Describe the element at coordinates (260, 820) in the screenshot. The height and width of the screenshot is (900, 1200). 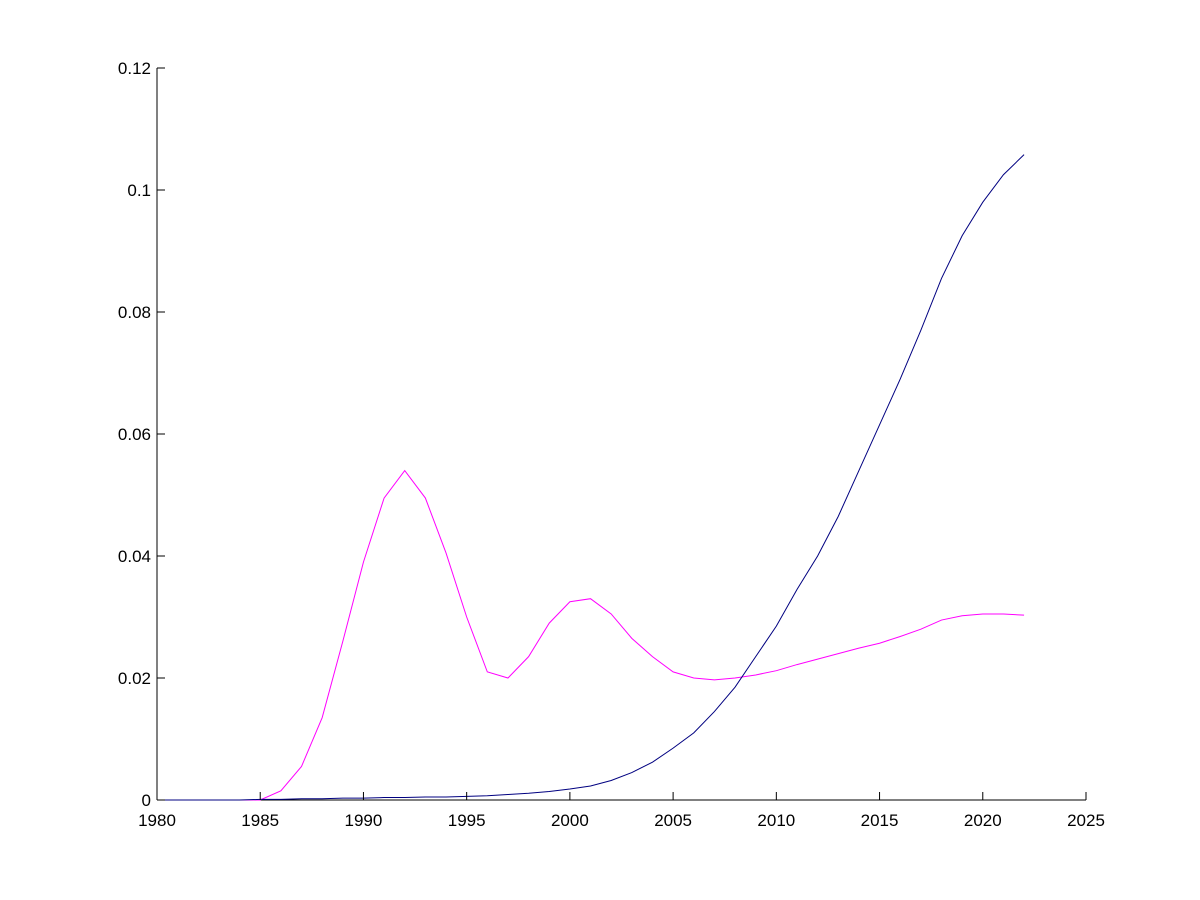
I see `x-tick-label: 1985` at that location.